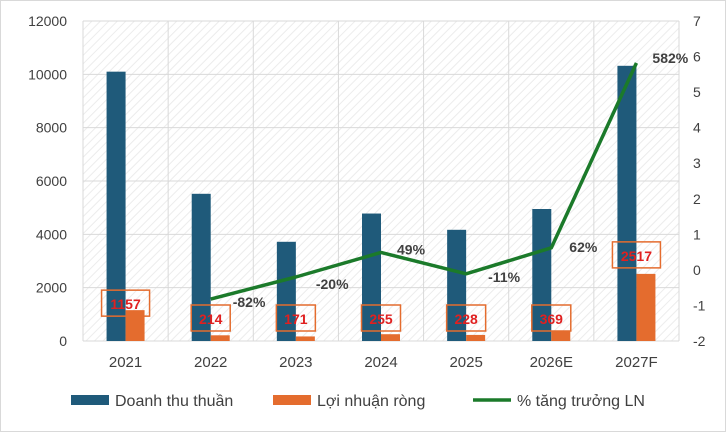 This screenshot has height=436, width=726. What do you see at coordinates (51, 181) in the screenshot?
I see `y-left-tick-label: 6000` at bounding box center [51, 181].